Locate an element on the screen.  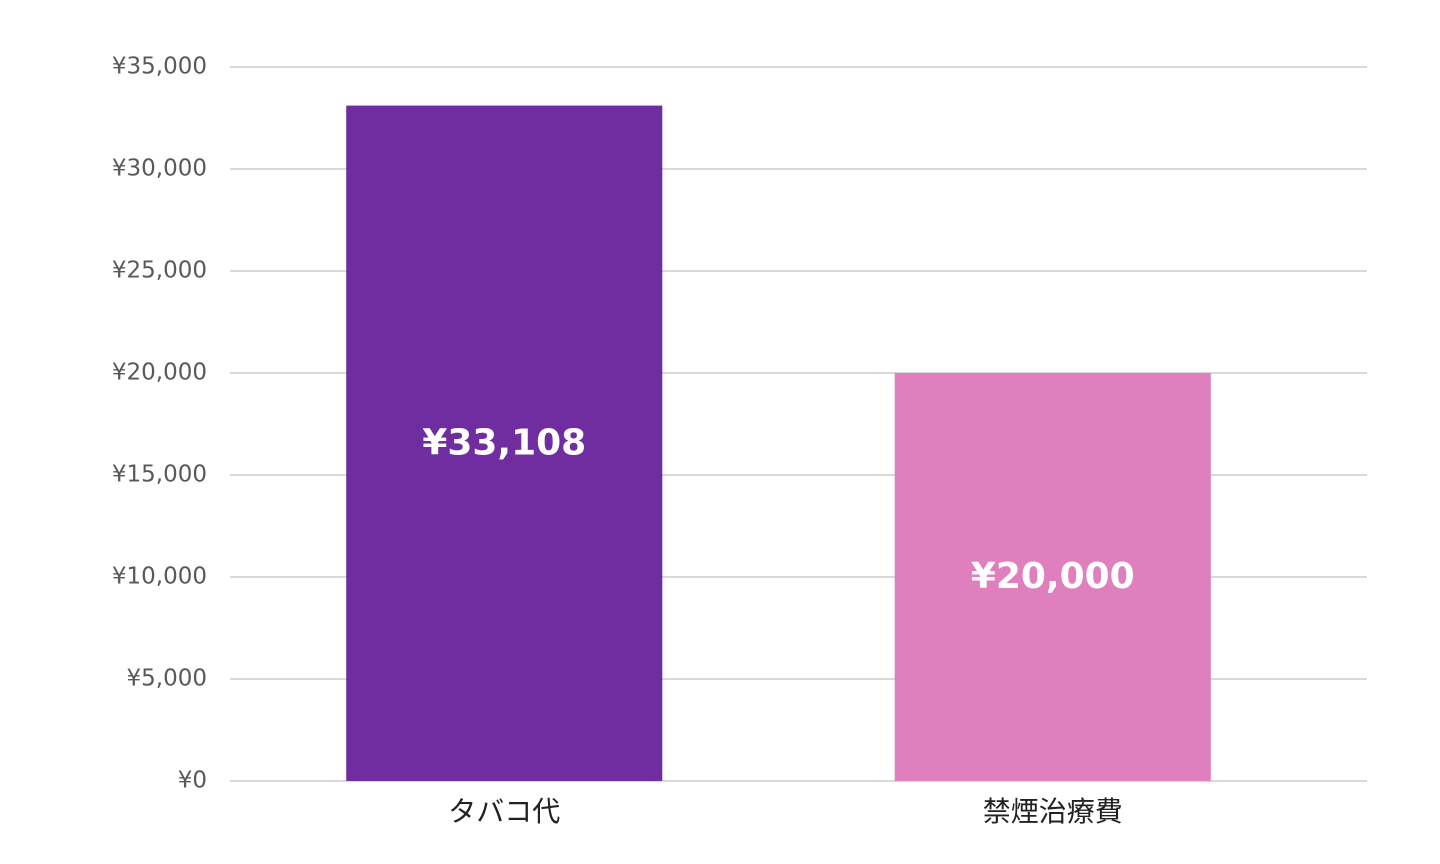
y-tick-label: ¥25,000 is located at coordinates (159, 271).